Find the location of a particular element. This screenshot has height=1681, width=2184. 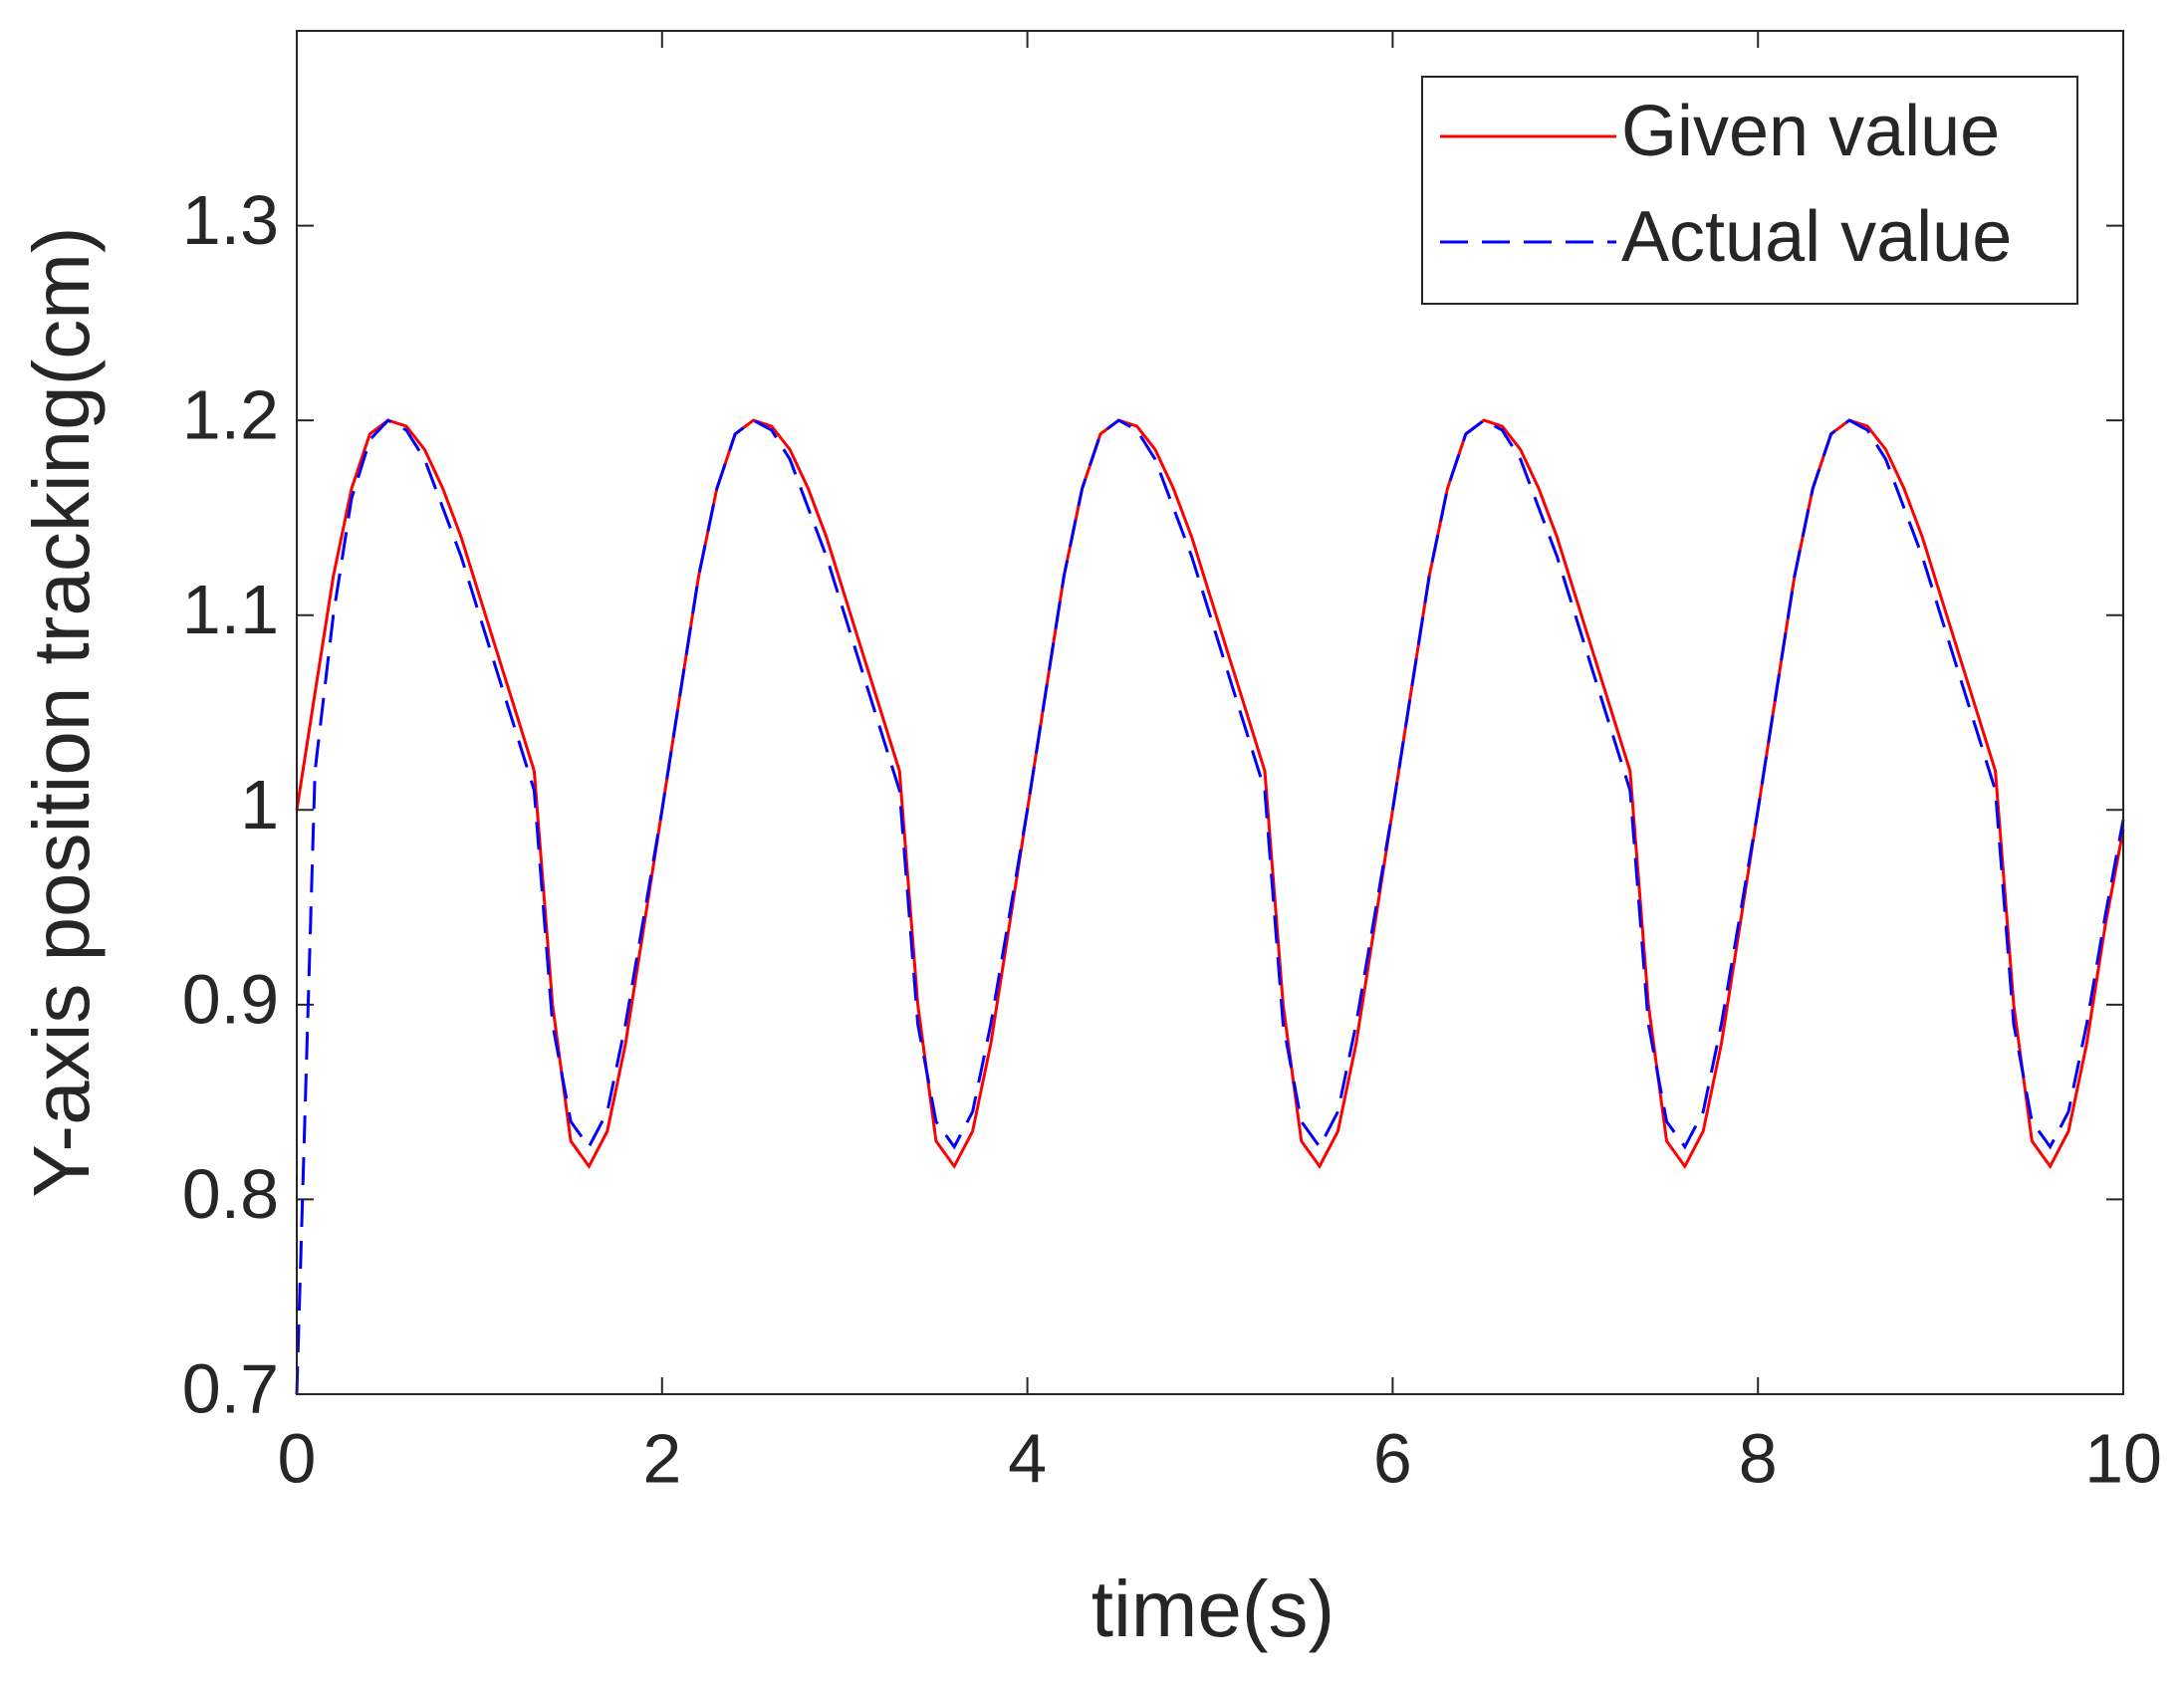

x-tick-label: 2 is located at coordinates (661, 1458).